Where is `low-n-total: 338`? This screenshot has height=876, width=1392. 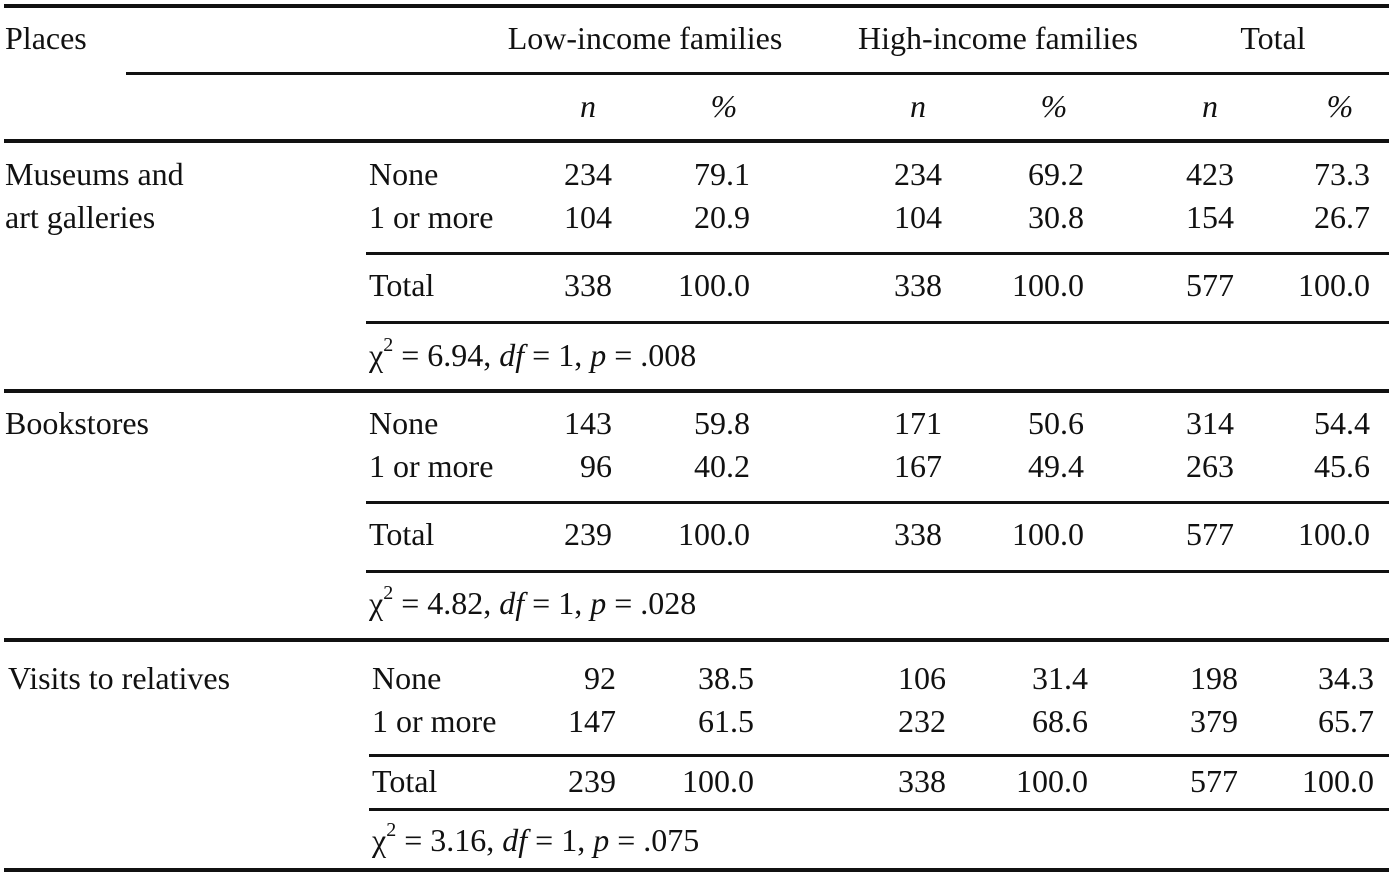 low-n-total: 338 is located at coordinates (588, 285).